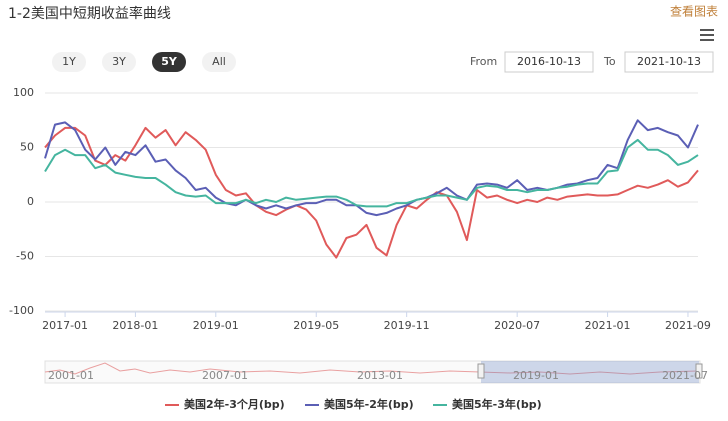 Image resolution: width=728 pixels, height=421 pixels. I want to click on range-button-label: 1Y, so click(69, 61).